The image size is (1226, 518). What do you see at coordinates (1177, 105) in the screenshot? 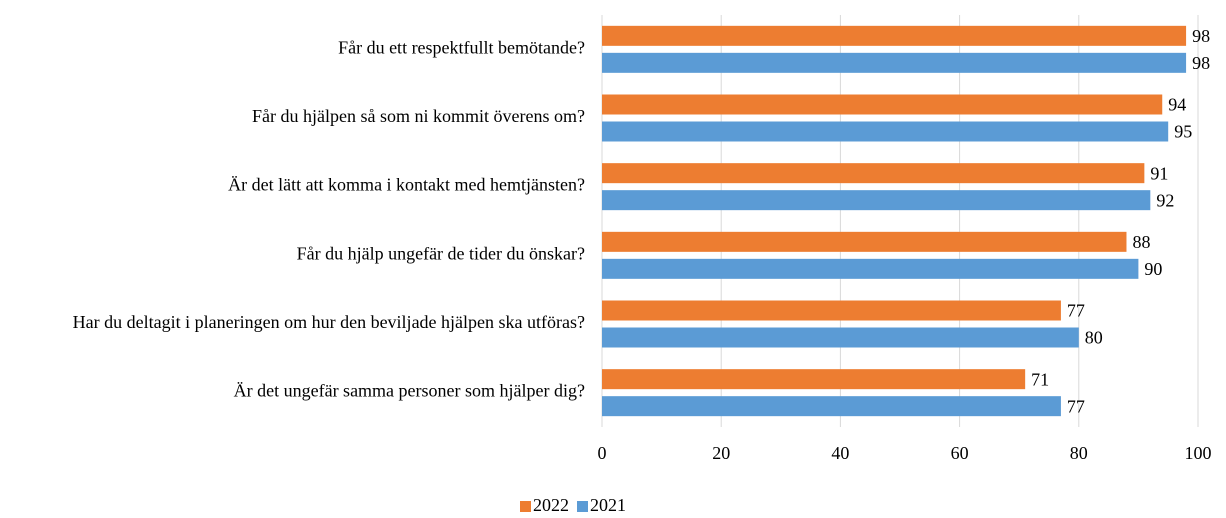
I see `data-label: 94` at bounding box center [1177, 105].